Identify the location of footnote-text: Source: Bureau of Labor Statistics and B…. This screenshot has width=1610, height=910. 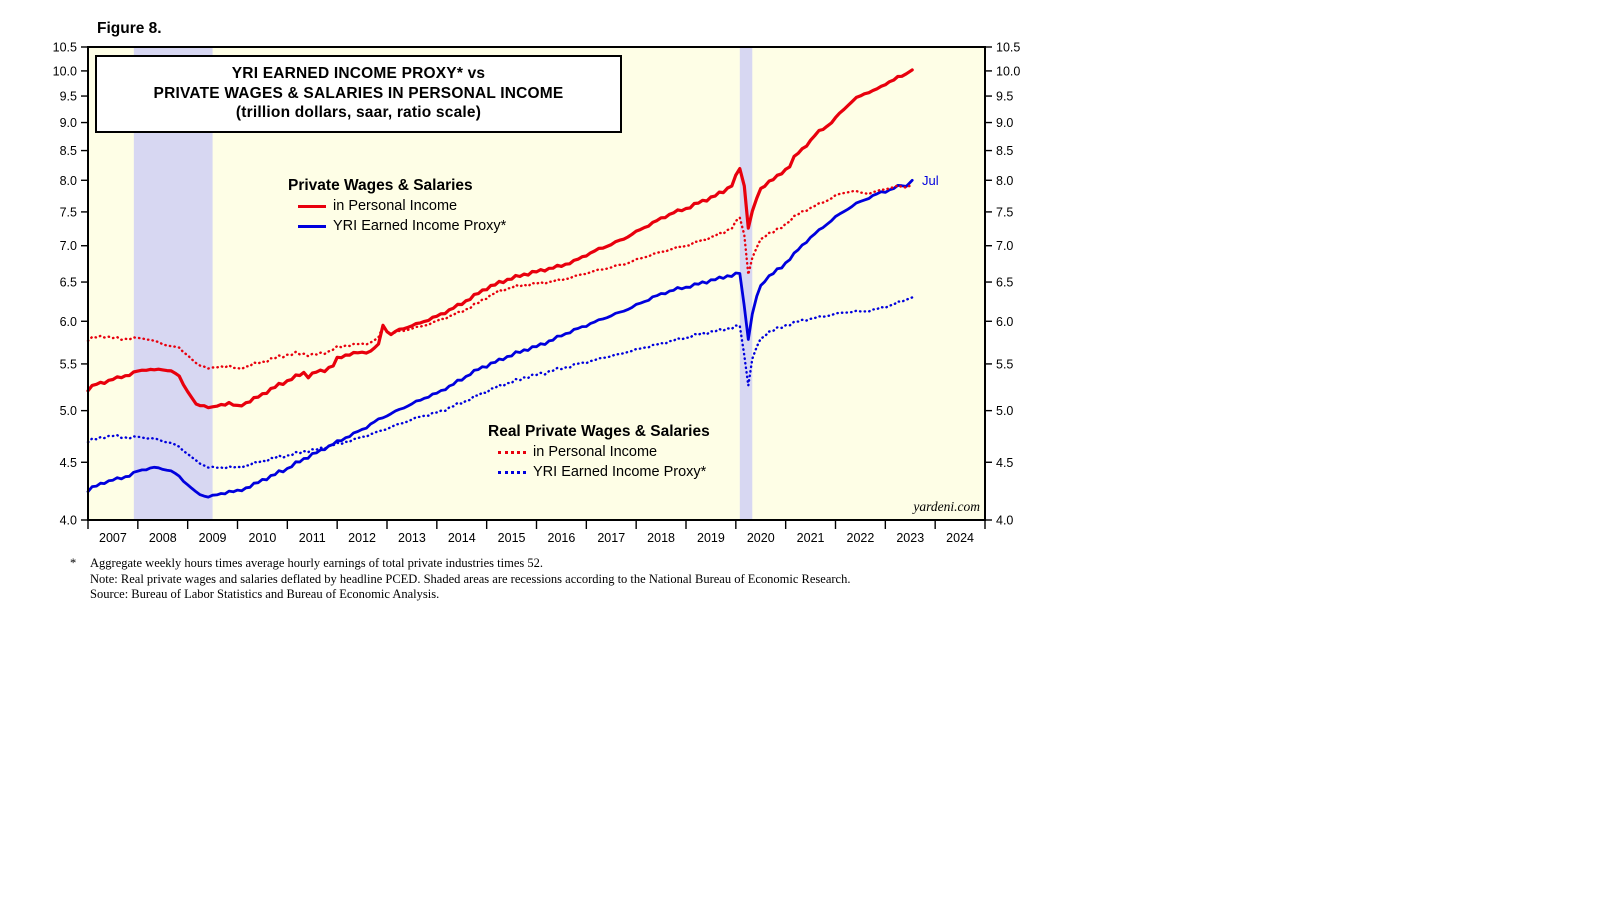
(265, 594).